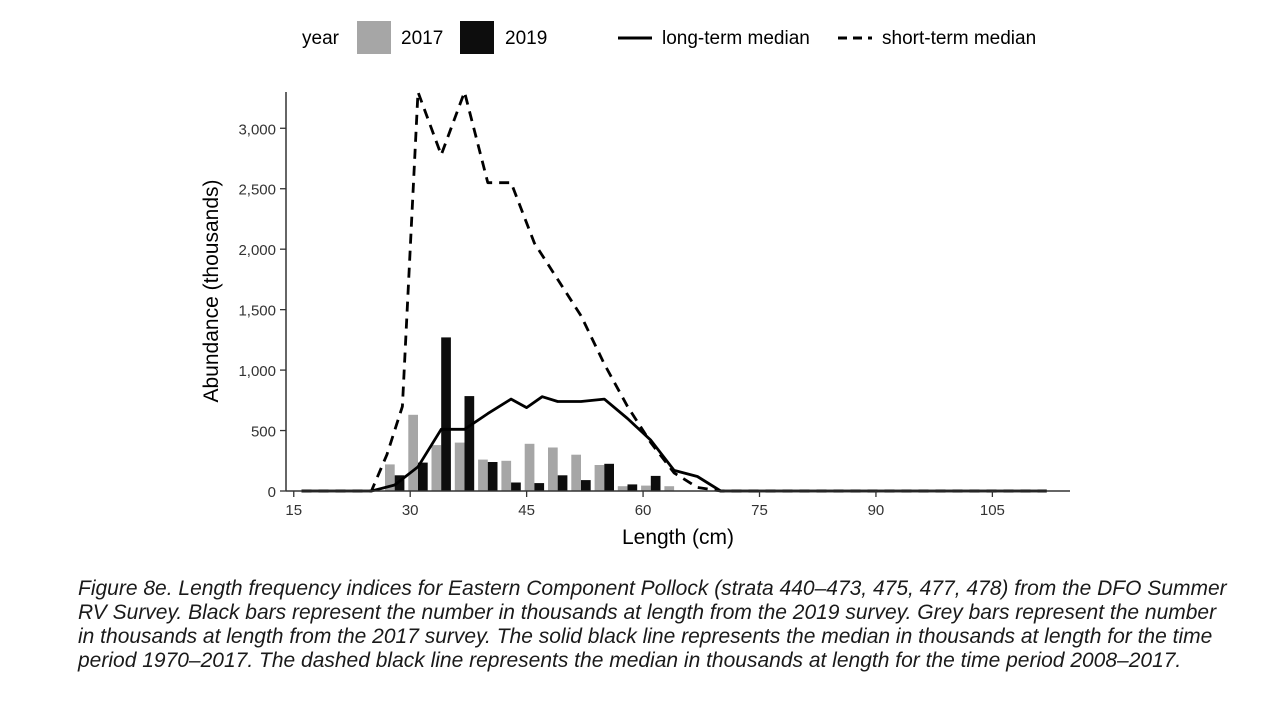  Describe the element at coordinates (257, 129) in the screenshot. I see `y-tick-label: 3,000` at that location.